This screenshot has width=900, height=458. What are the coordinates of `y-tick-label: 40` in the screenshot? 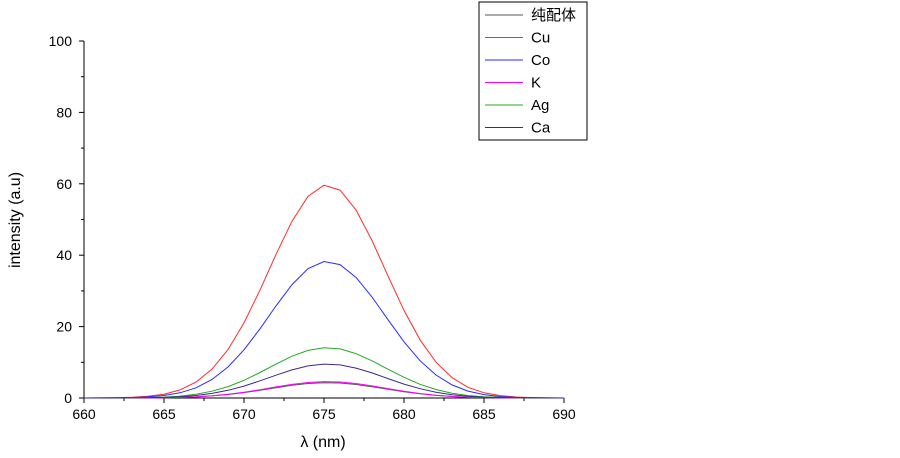 It's located at (64, 255).